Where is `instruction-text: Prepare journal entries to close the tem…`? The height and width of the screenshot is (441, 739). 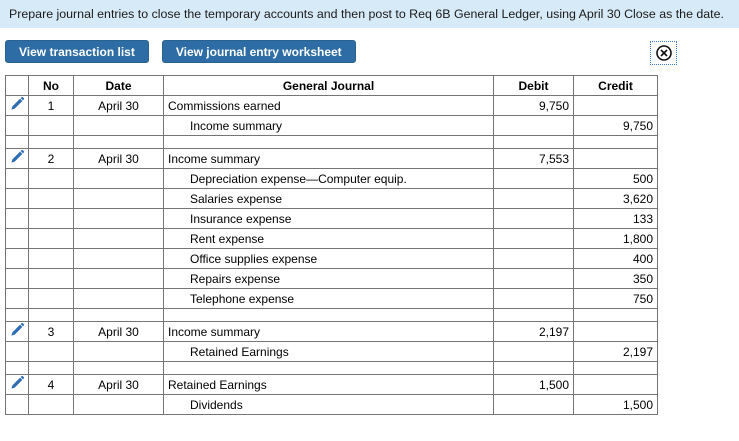 instruction-text: Prepare journal entries to close the tem… is located at coordinates (366, 14).